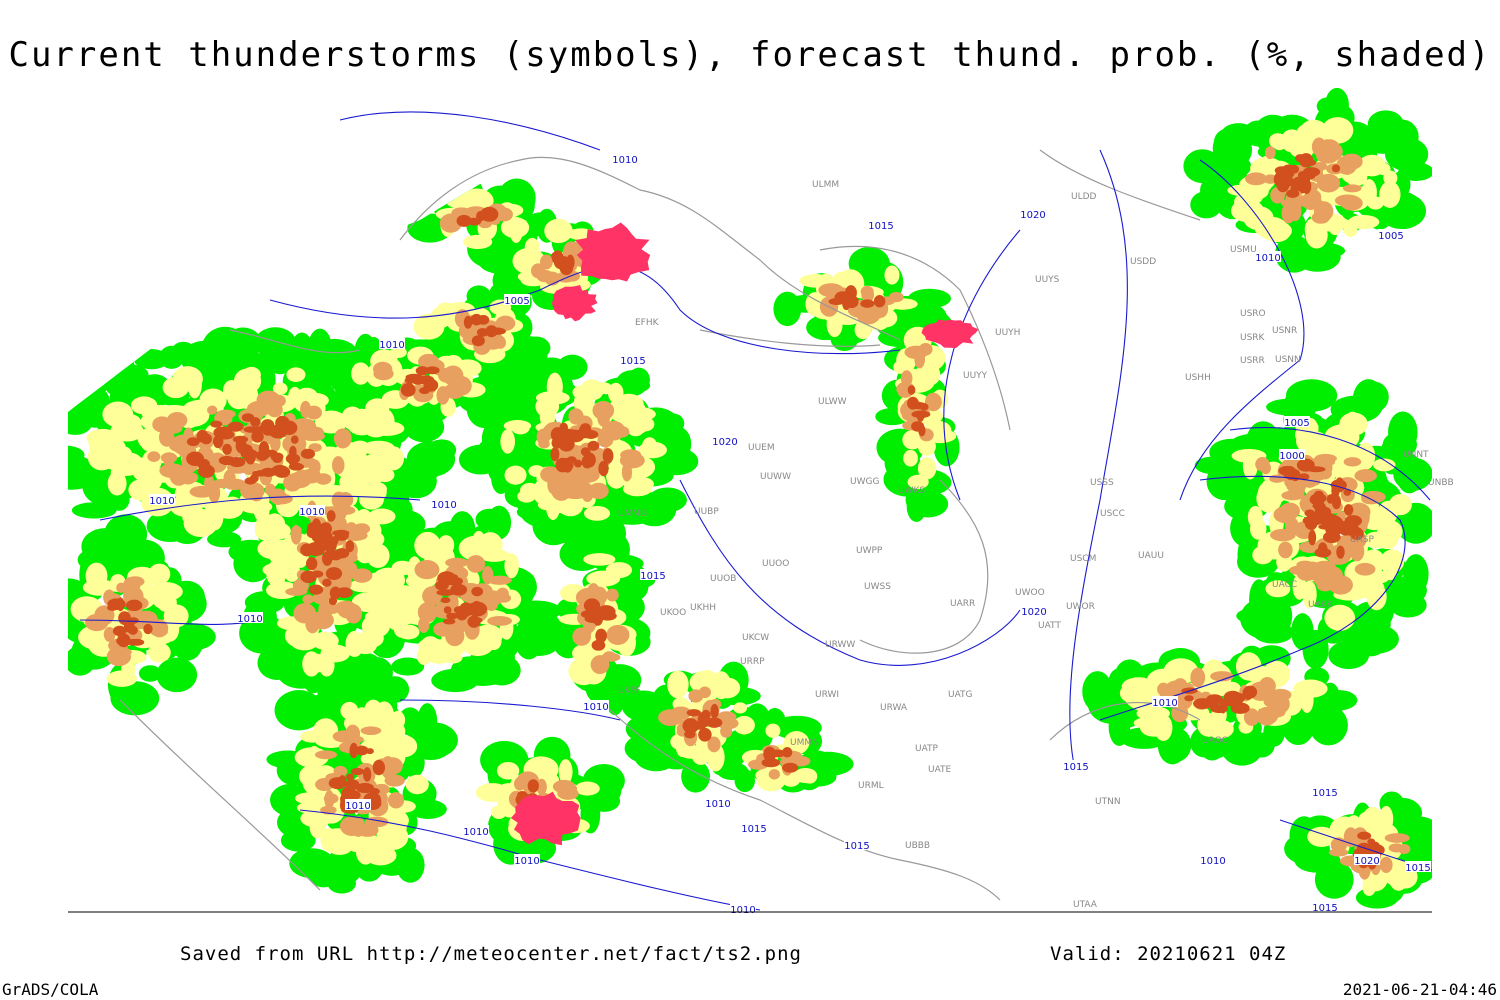 The height and width of the screenshot is (1000, 1500). Describe the element at coordinates (1284, 585) in the screenshot. I see `station-label: UACC` at that location.